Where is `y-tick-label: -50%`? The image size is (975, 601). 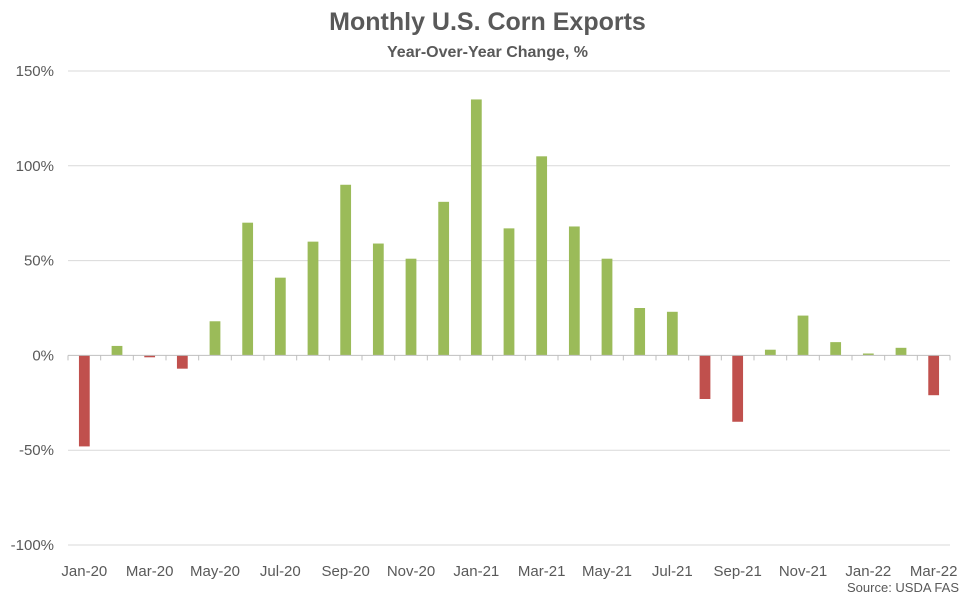 y-tick-label: -50% is located at coordinates (36, 450).